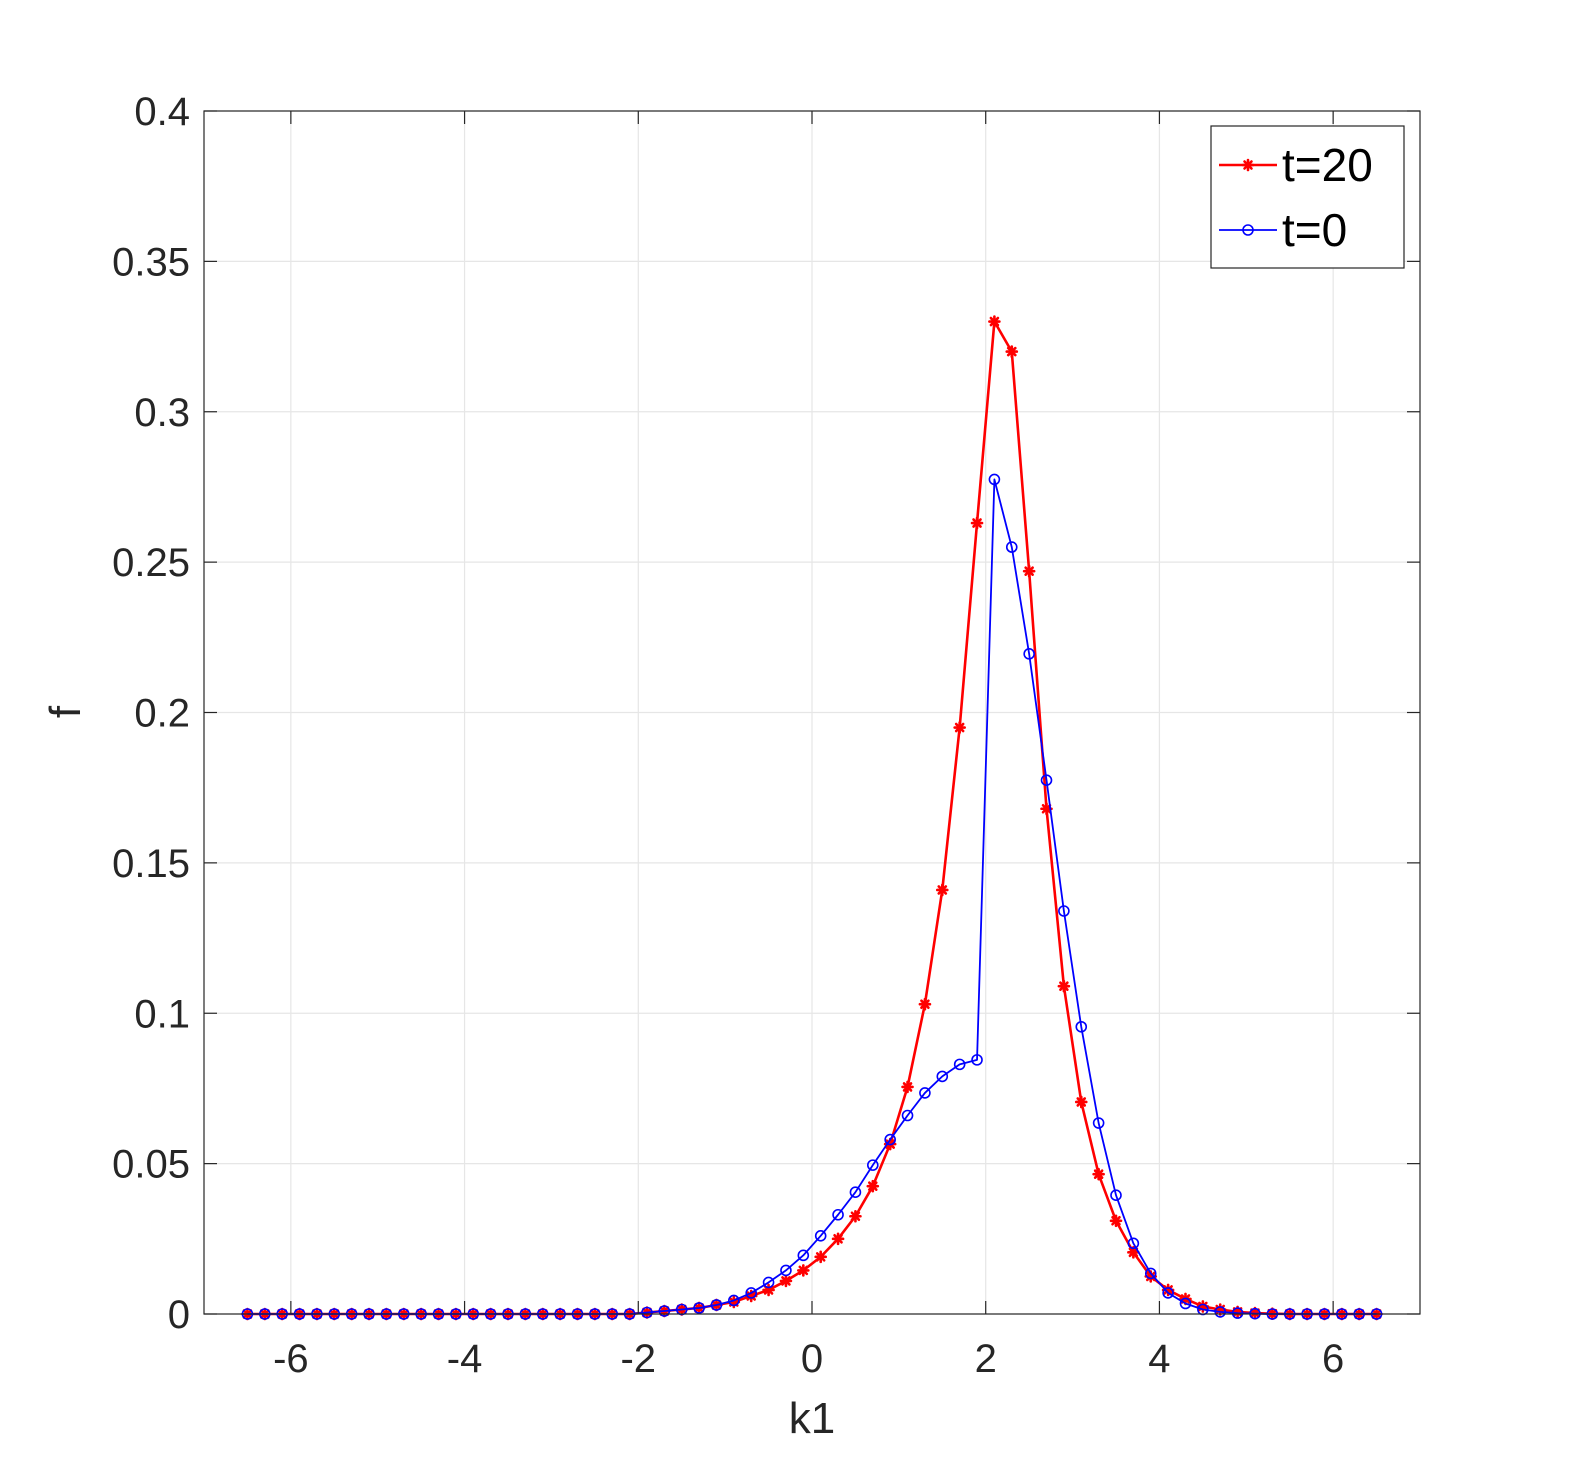 This screenshot has width=1578, height=1484. What do you see at coordinates (151, 262) in the screenshot?
I see `y-tick-label: 0.35` at bounding box center [151, 262].